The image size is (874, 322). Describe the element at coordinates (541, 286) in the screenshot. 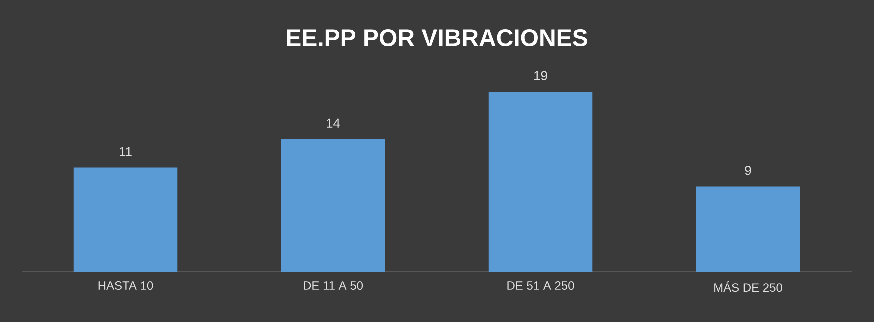

I see `x-tick-label: DE 51 A 250` at that location.